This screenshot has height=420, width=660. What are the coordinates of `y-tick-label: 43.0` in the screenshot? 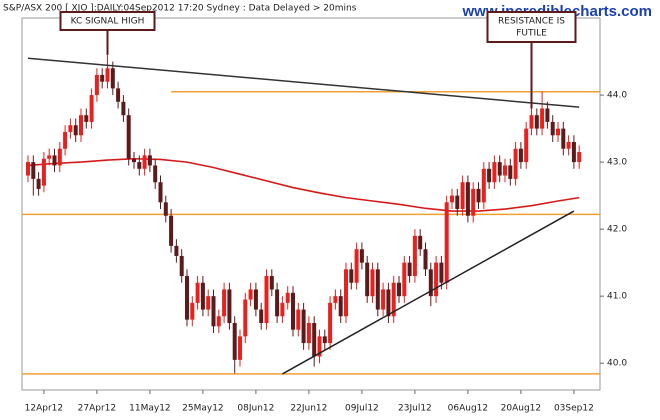 It's located at (617, 163).